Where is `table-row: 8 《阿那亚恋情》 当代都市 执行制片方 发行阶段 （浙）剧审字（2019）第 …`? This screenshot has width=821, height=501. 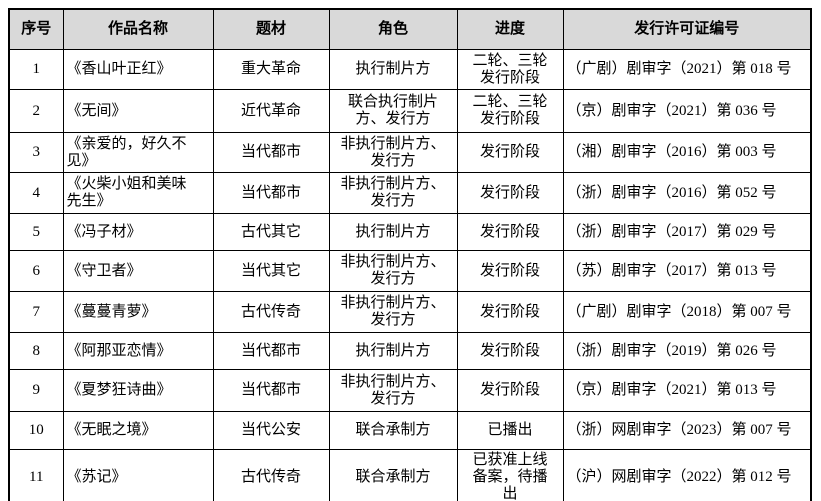 table-row: 8 《阿那亚恋情》 当代都市 执行制片方 发行阶段 （浙）剧审字（2019）第 … is located at coordinates (410, 351).